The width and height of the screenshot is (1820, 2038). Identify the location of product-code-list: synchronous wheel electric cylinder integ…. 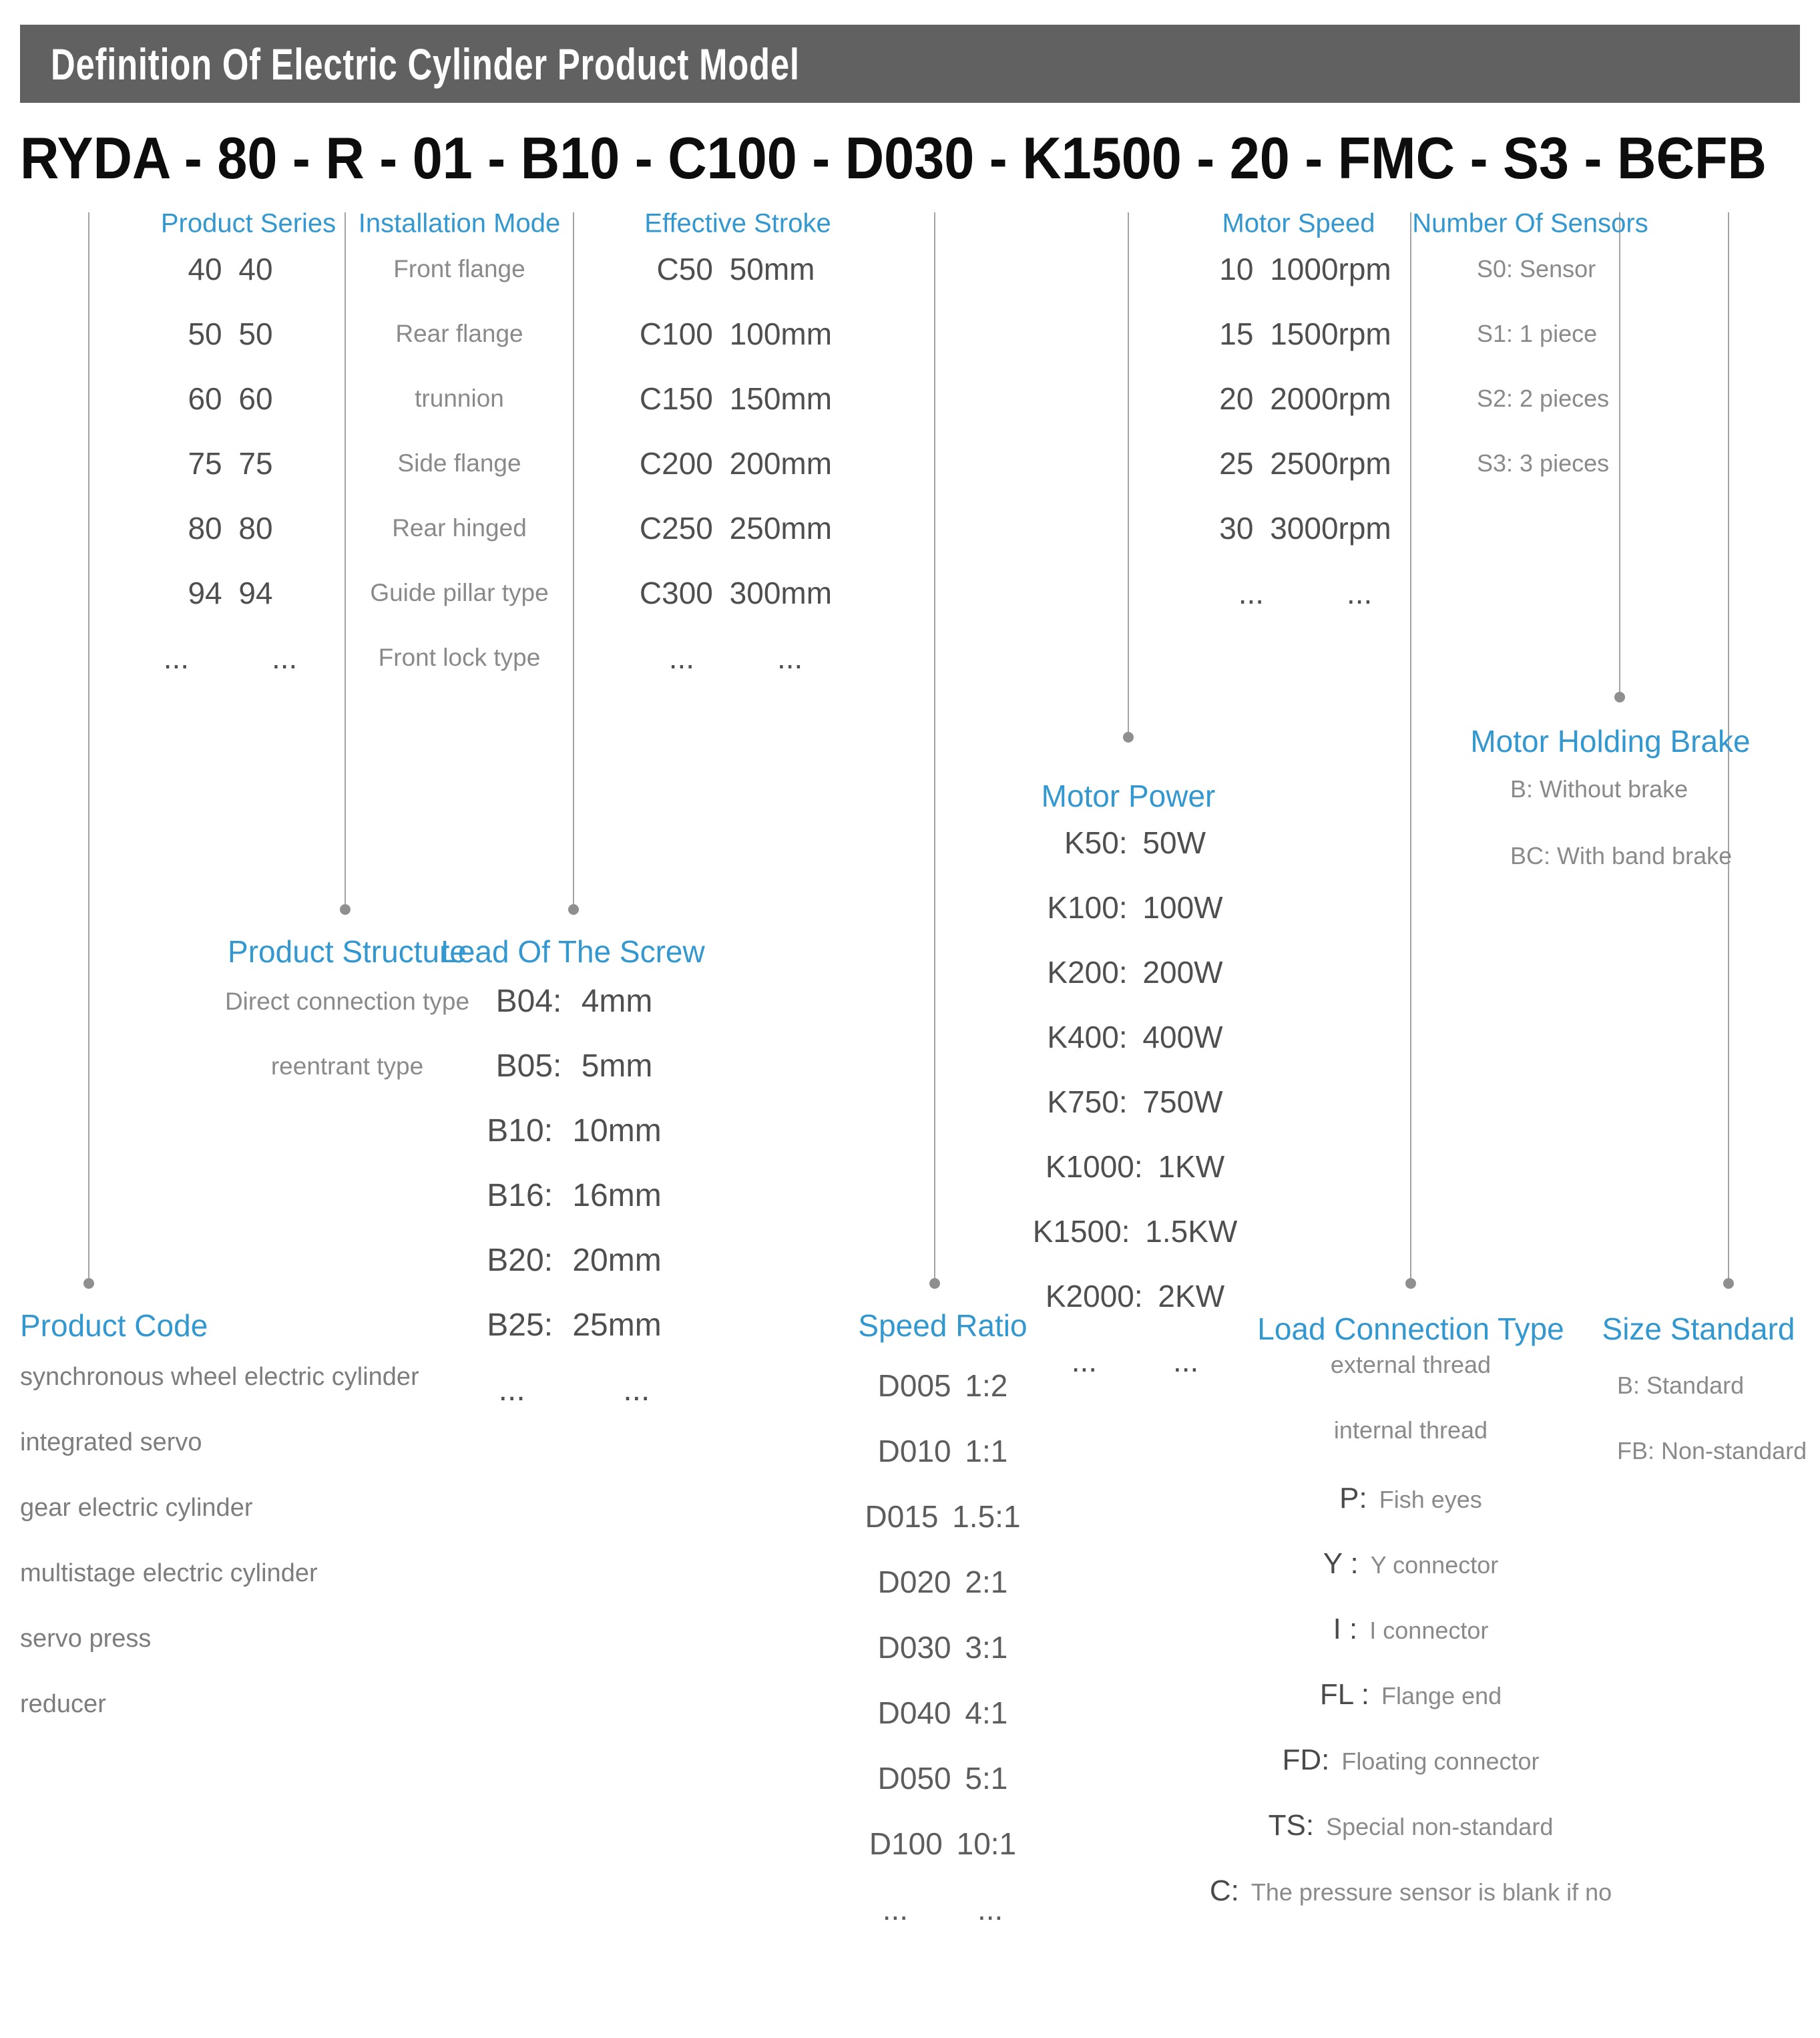
(287, 1540).